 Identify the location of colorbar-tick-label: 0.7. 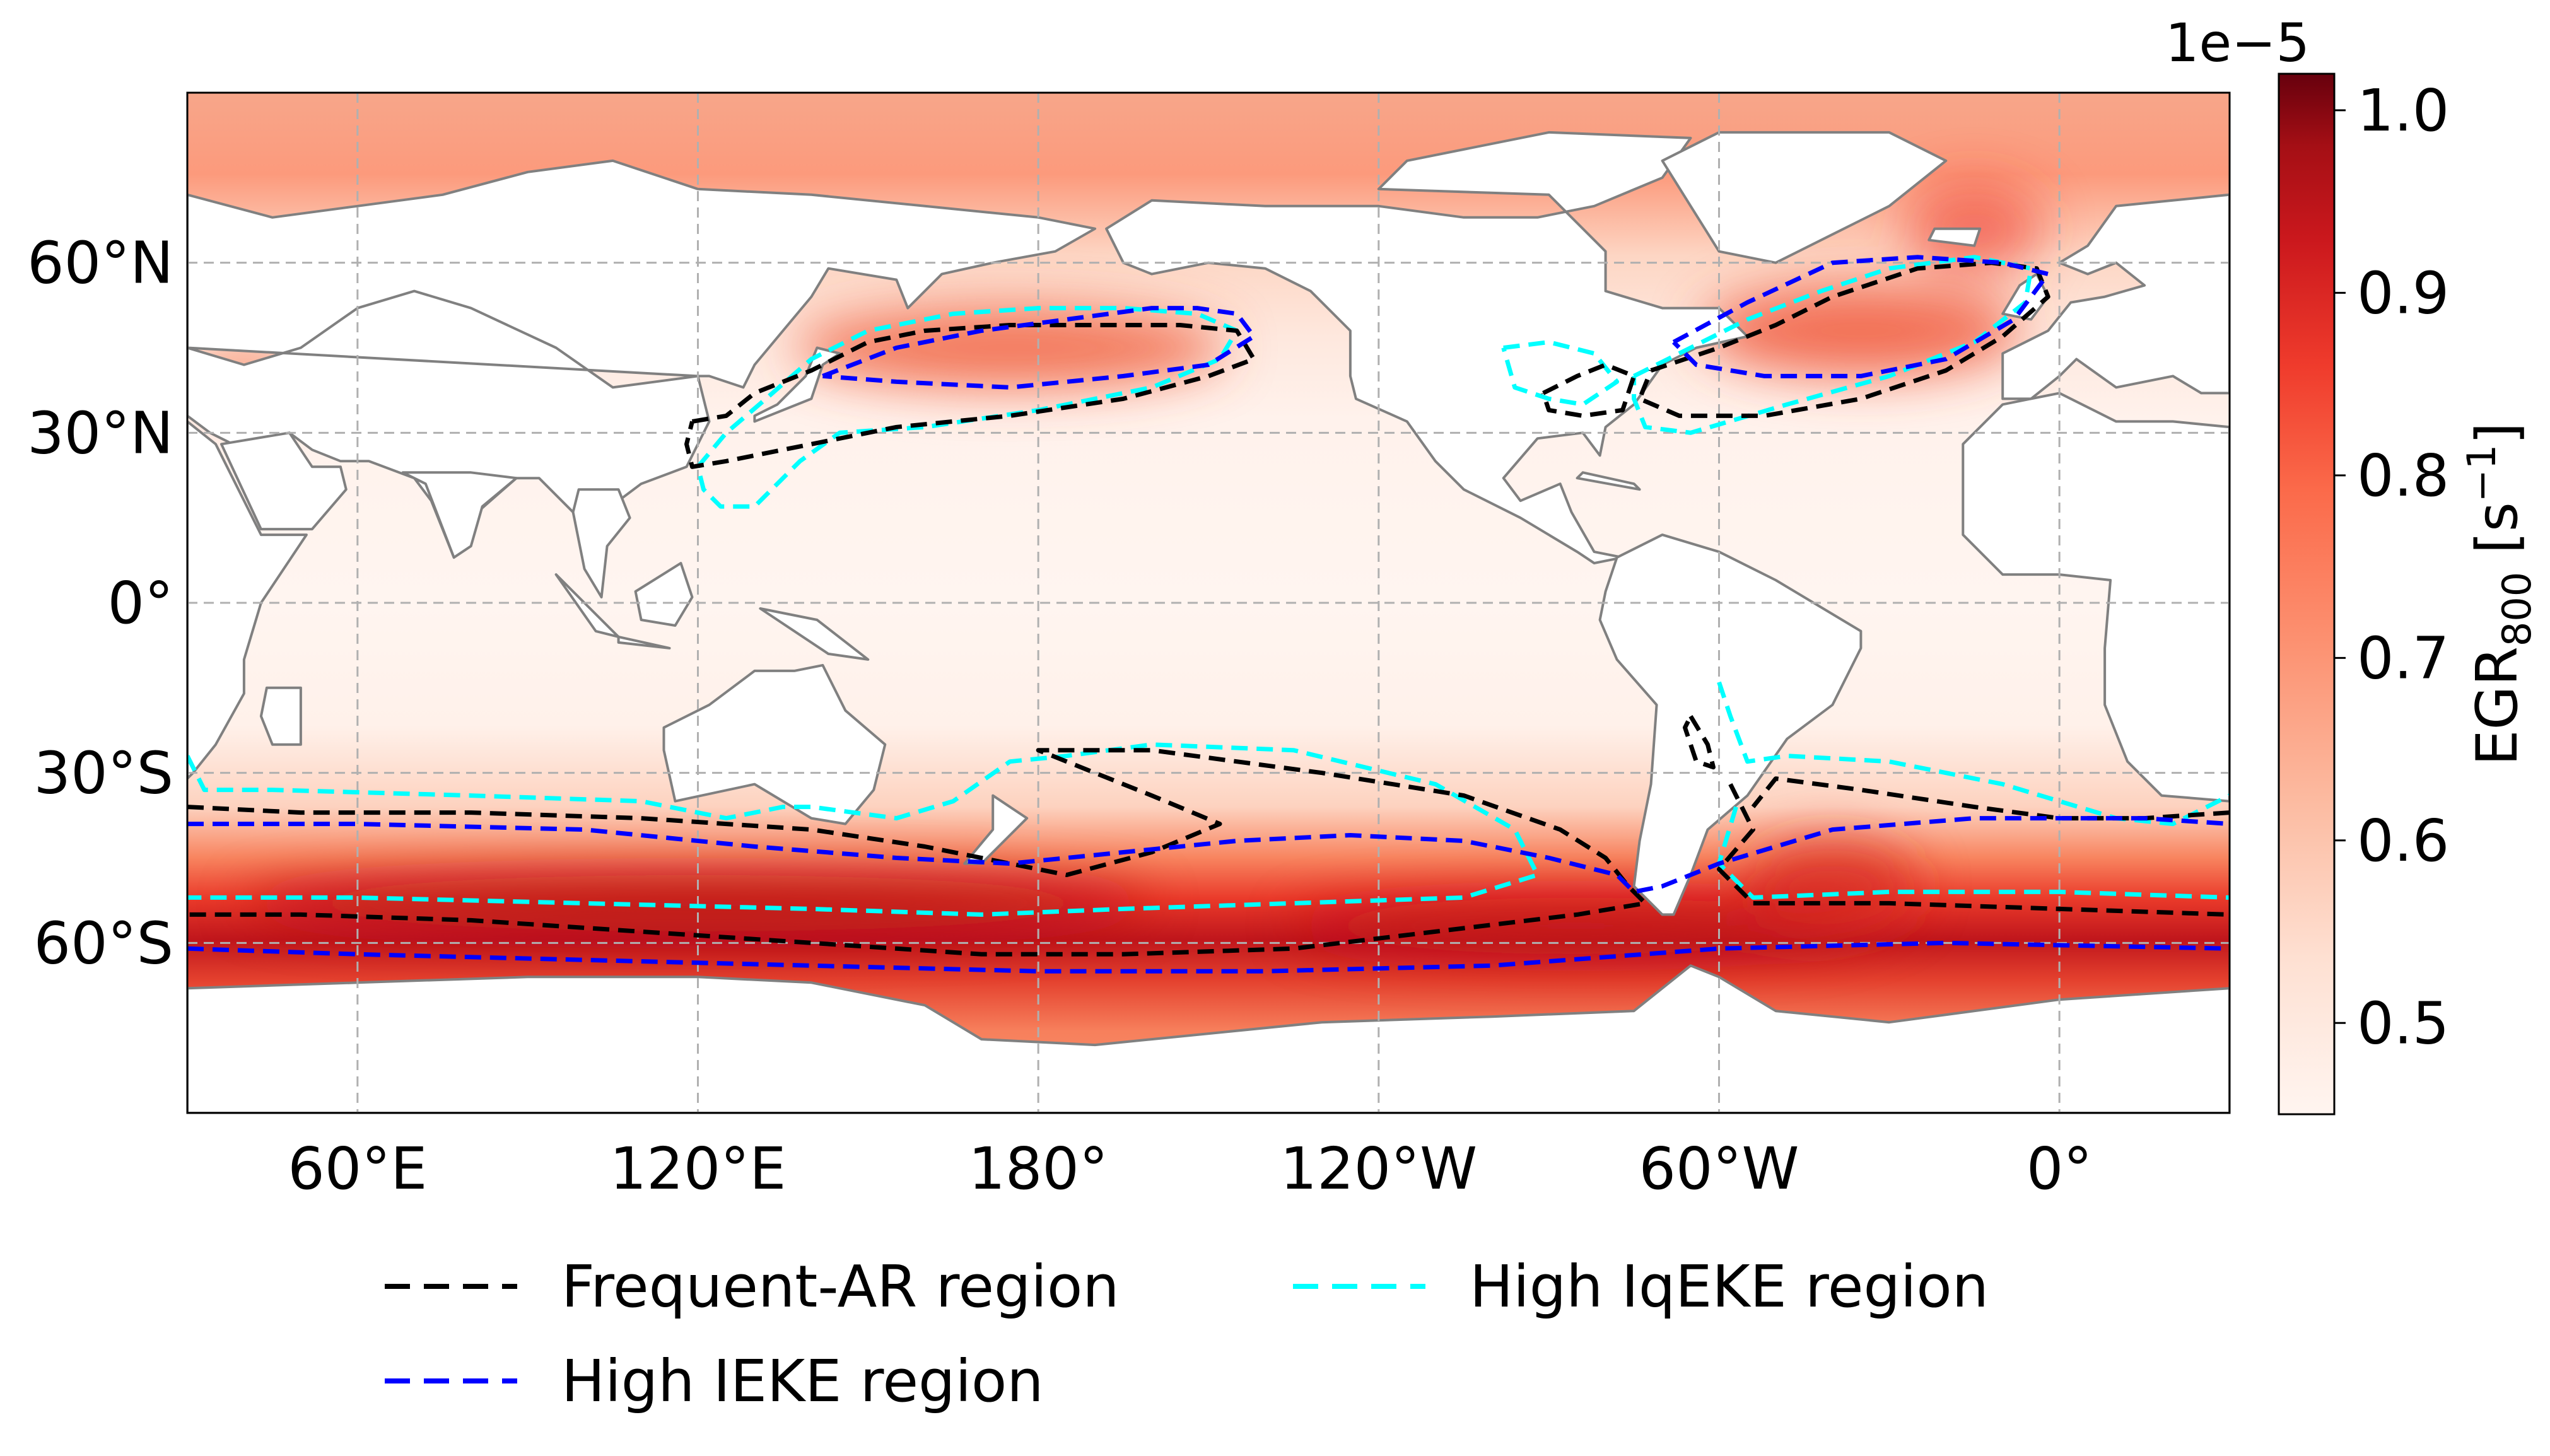
(2403, 658).